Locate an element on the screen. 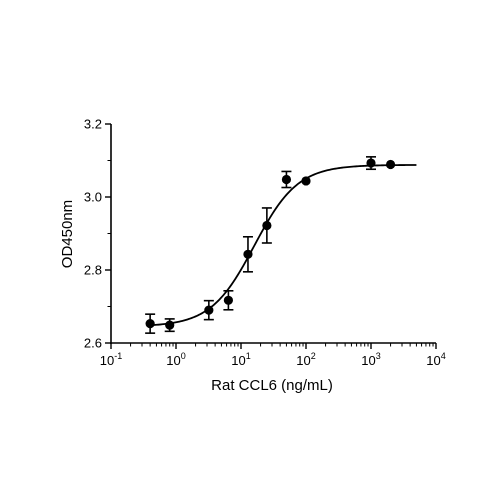 The image size is (500, 500). x-axis-ticks: 10⁻¹ 10⁰ 10¹ 10² 10³ 10⁴ is located at coordinates (273, 355).